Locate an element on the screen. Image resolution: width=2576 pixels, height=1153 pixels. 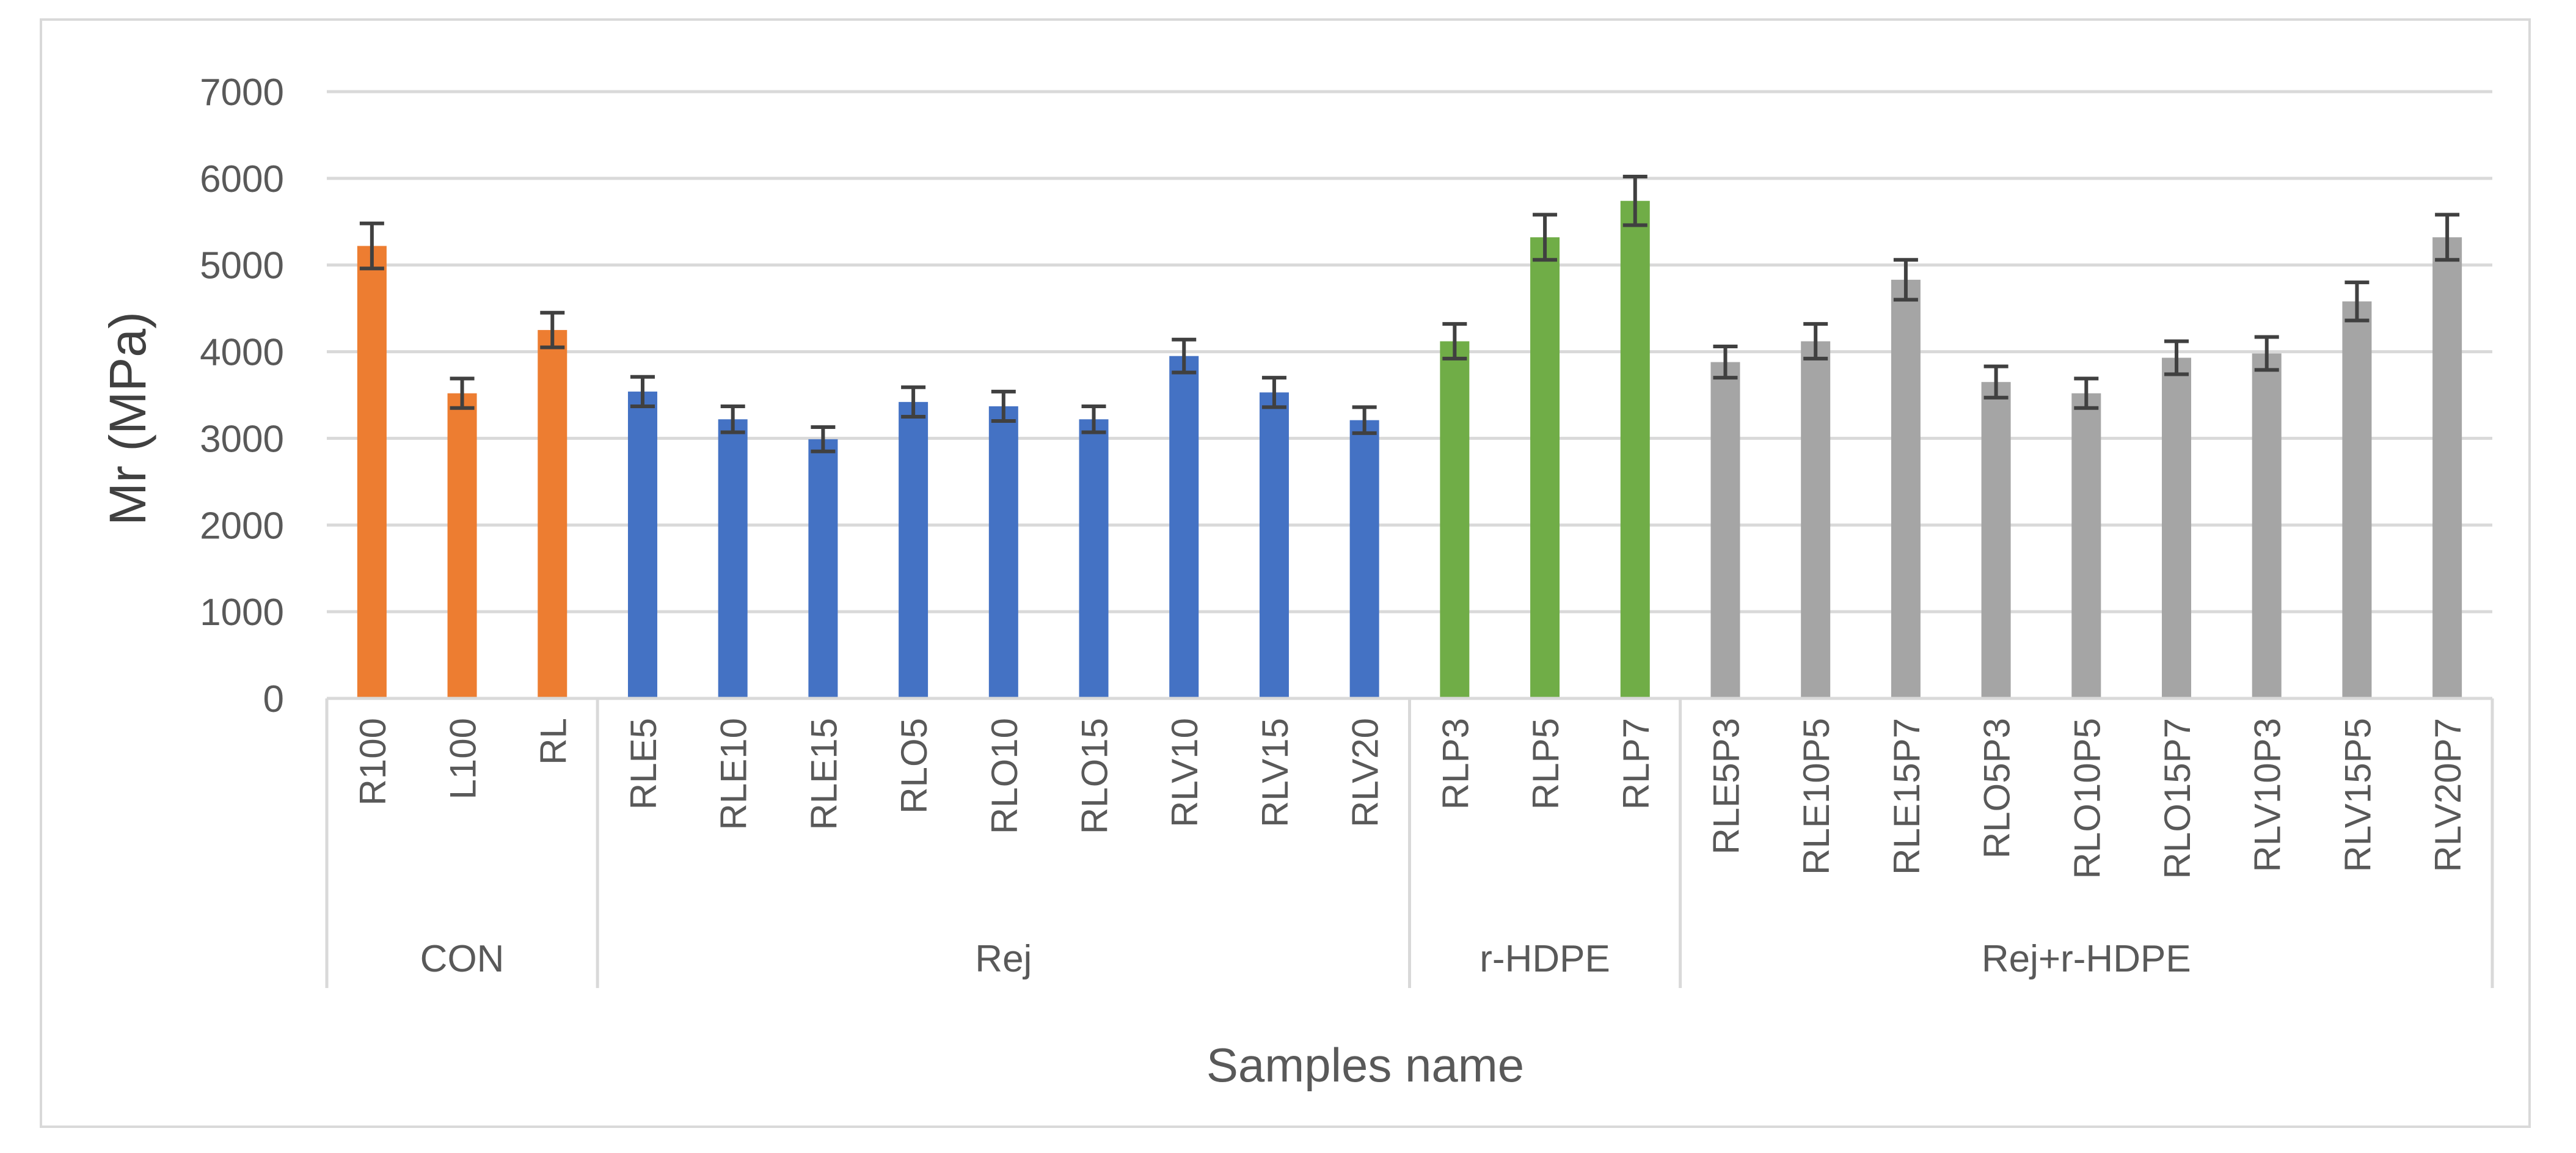
category-label: RLP5 is located at coordinates (1545, 764).